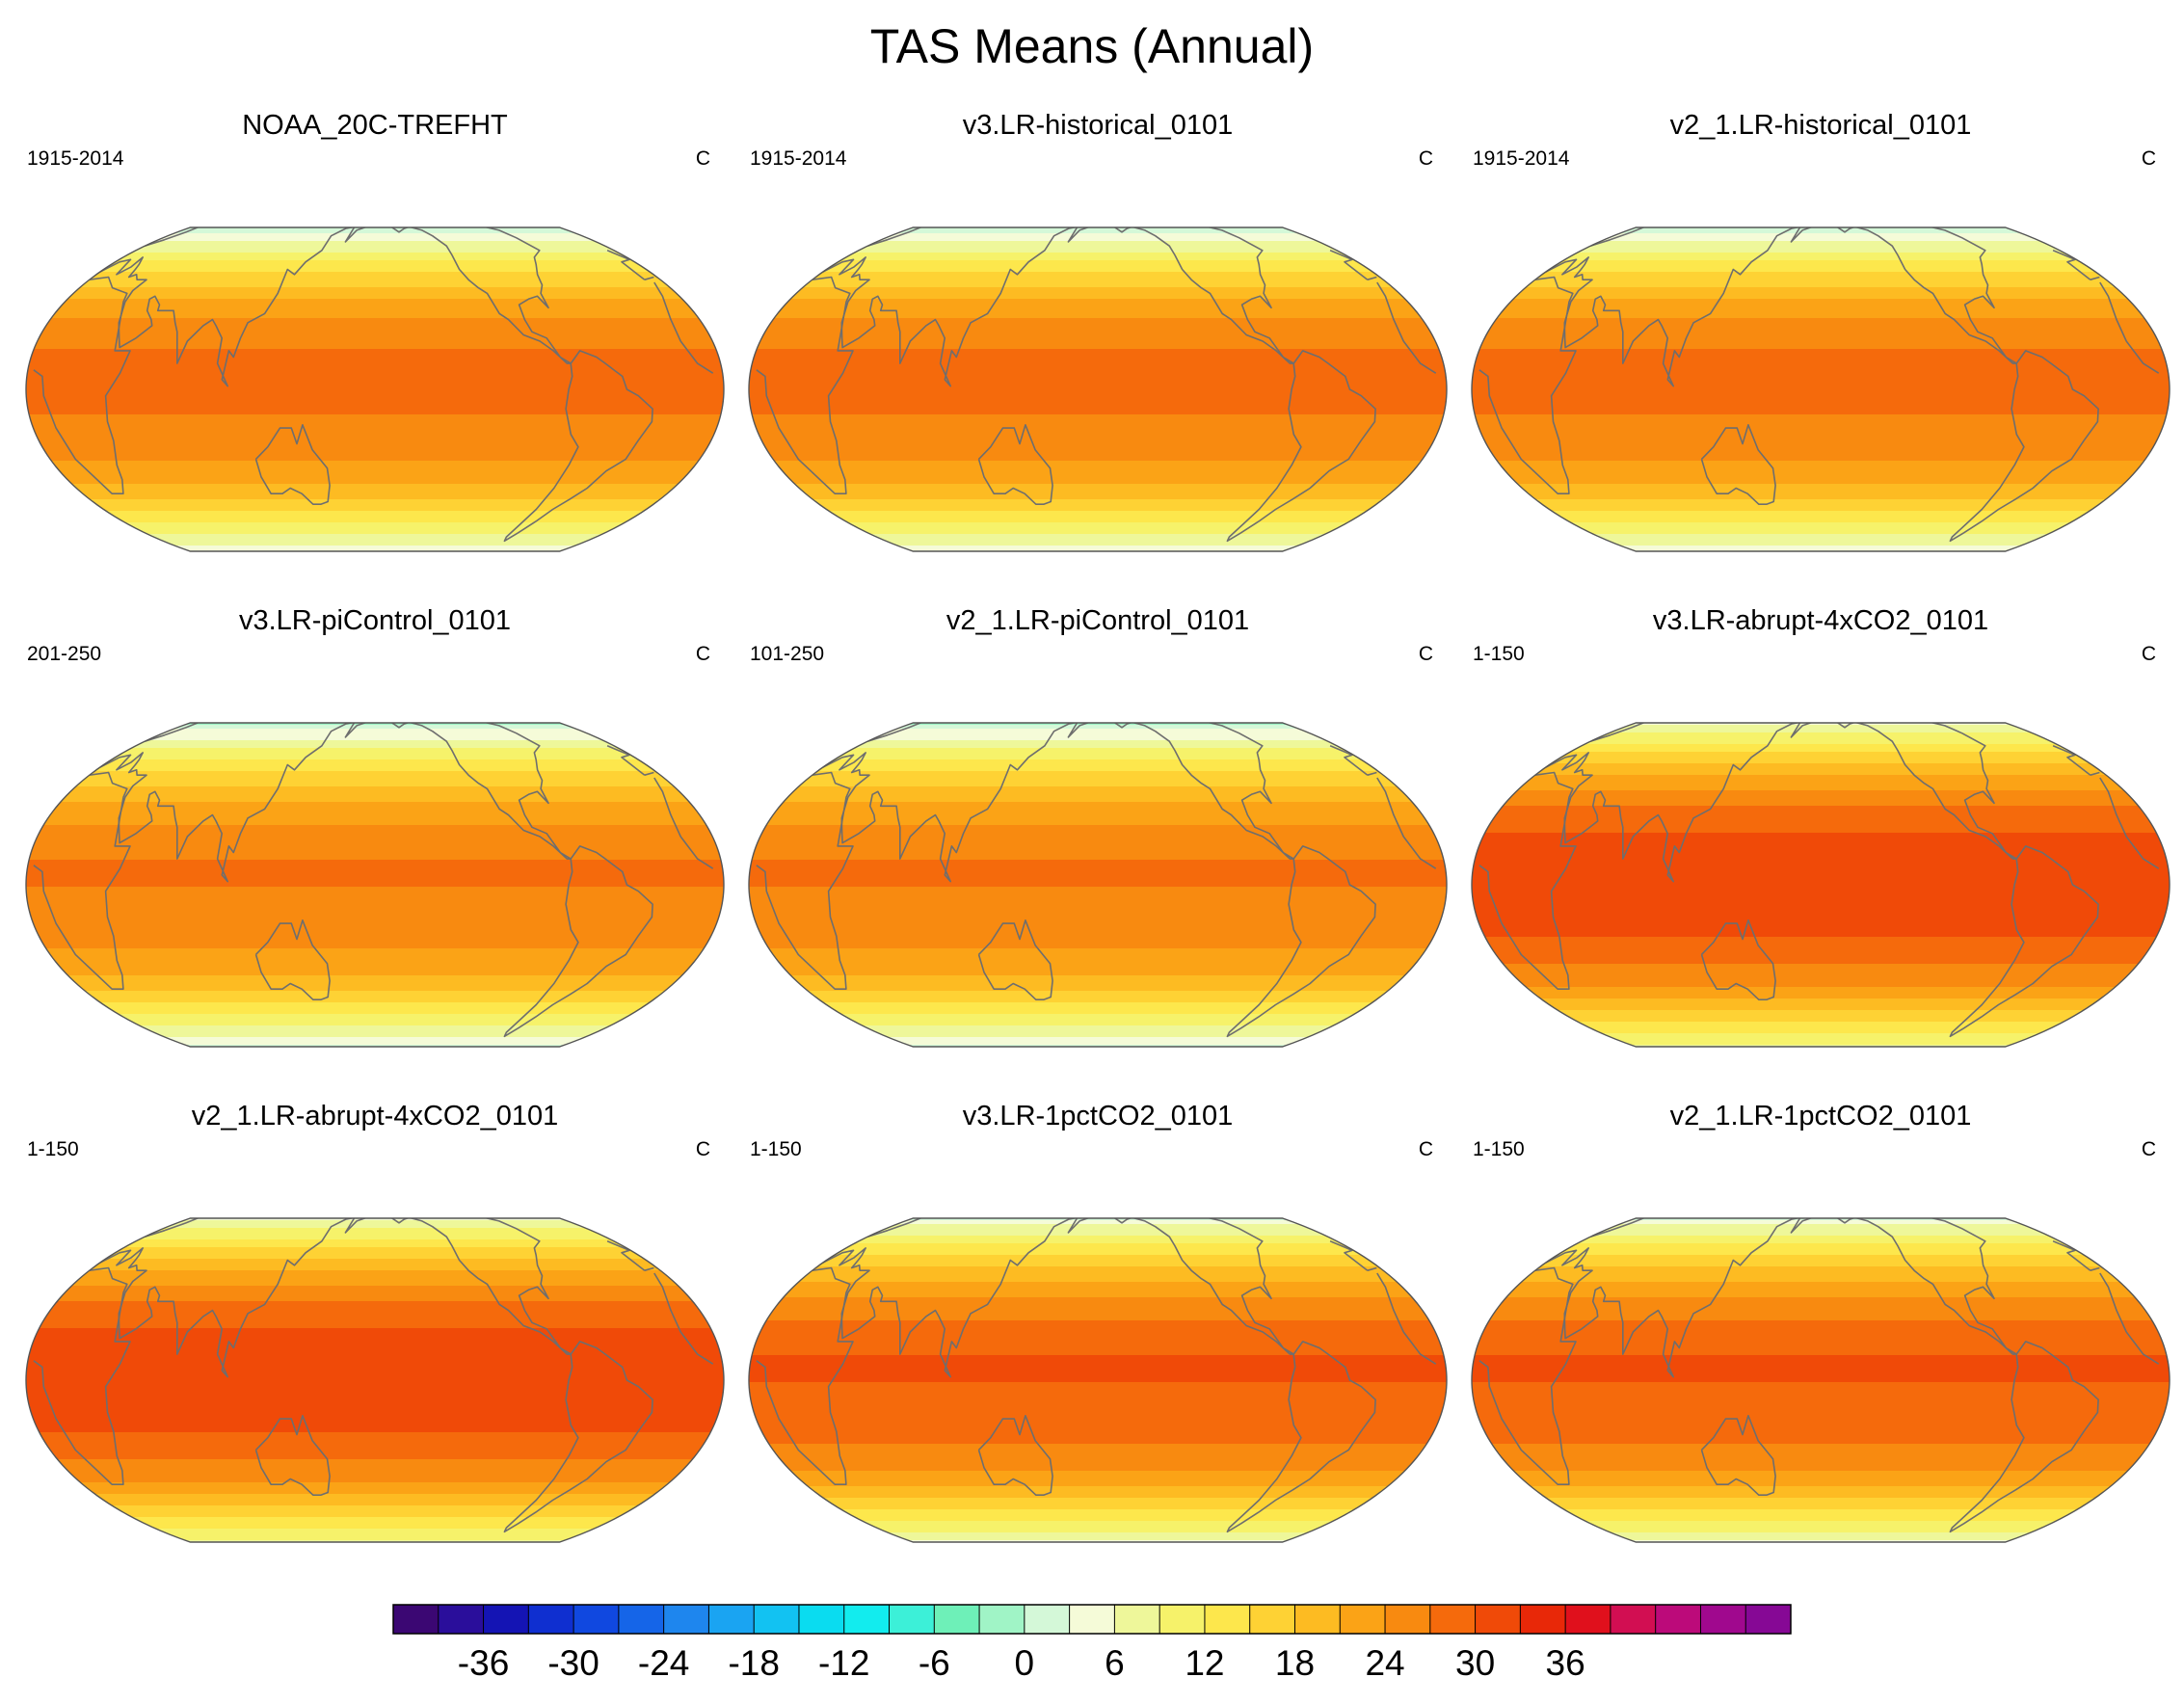 This screenshot has width=2184, height=1704. What do you see at coordinates (1821, 1380) in the screenshot?
I see `map-border` at bounding box center [1821, 1380].